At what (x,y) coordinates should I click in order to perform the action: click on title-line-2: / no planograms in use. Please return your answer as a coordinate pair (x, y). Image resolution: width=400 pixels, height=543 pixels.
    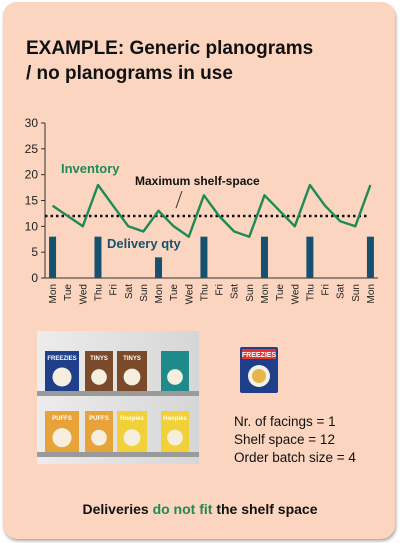
    Looking at the image, I should click on (129, 73).